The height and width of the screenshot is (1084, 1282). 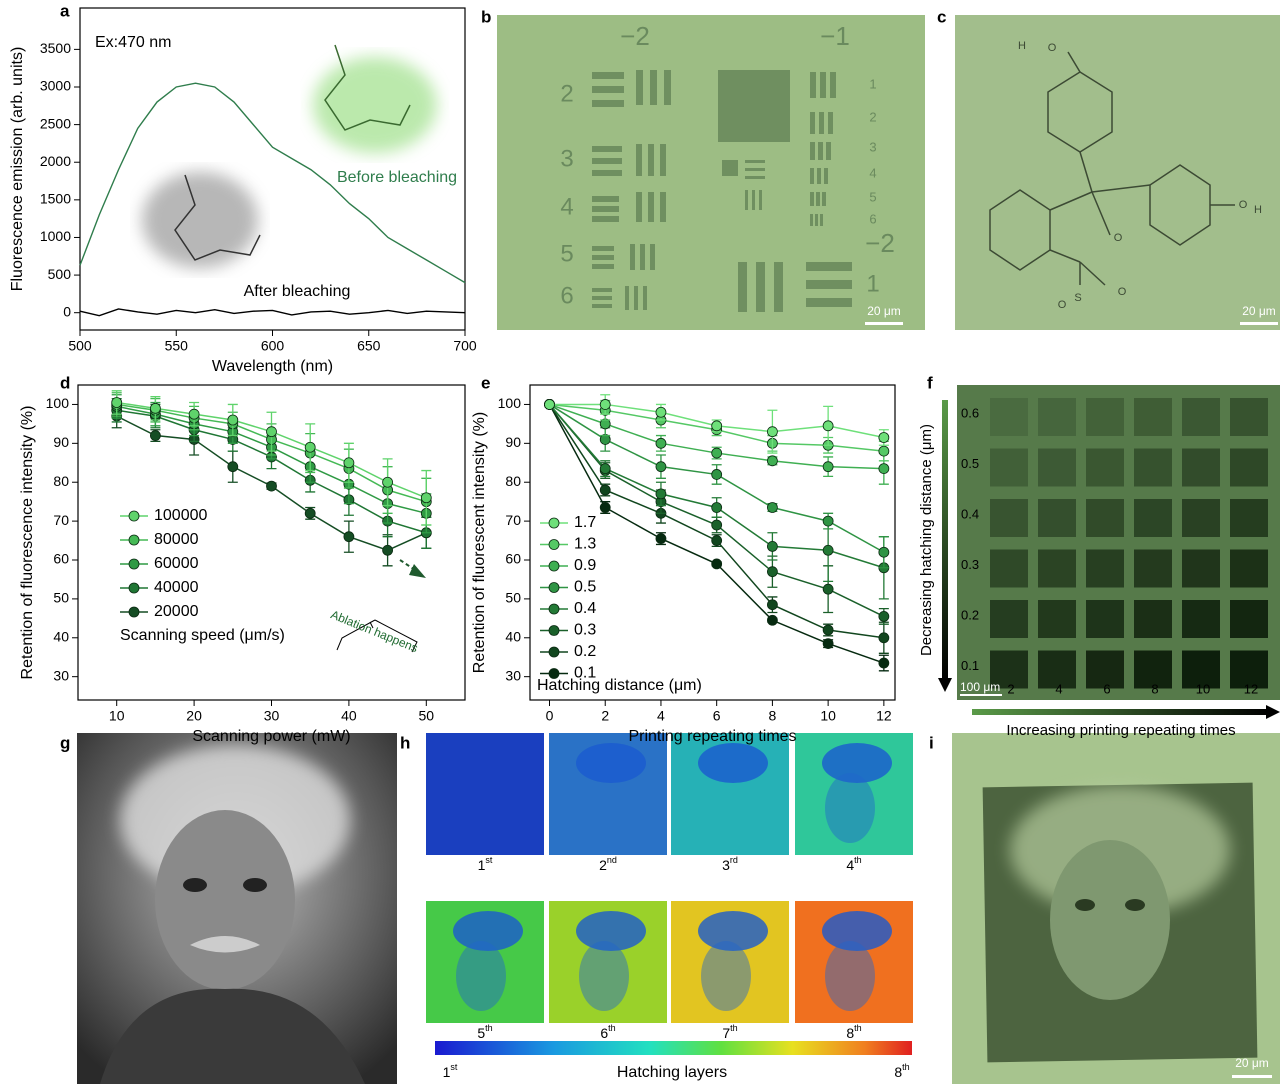 I want to click on ordinal-label: 4th, so click(x=853, y=863).